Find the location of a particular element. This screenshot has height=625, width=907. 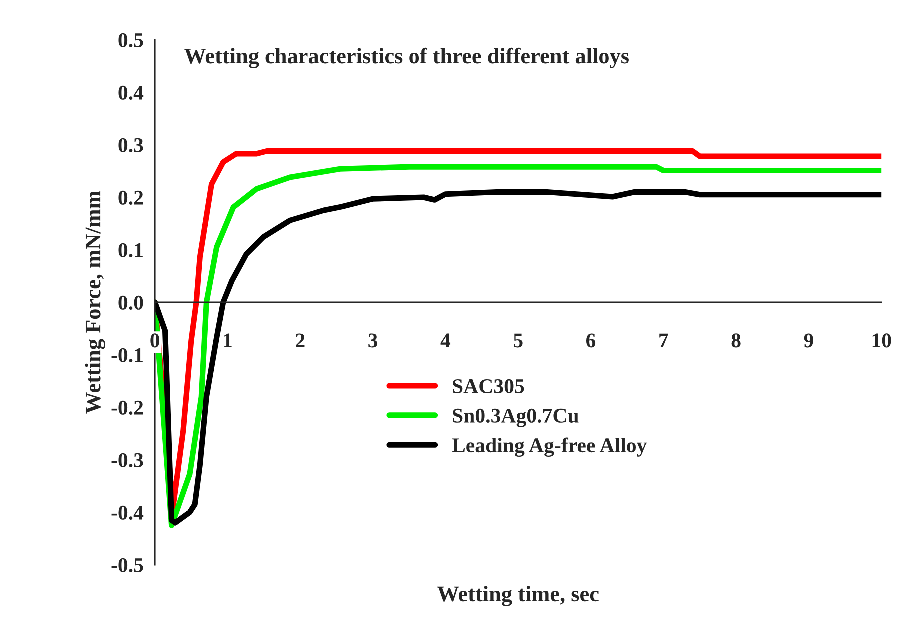

y-tick-label: 0.5 is located at coordinates (131, 40).